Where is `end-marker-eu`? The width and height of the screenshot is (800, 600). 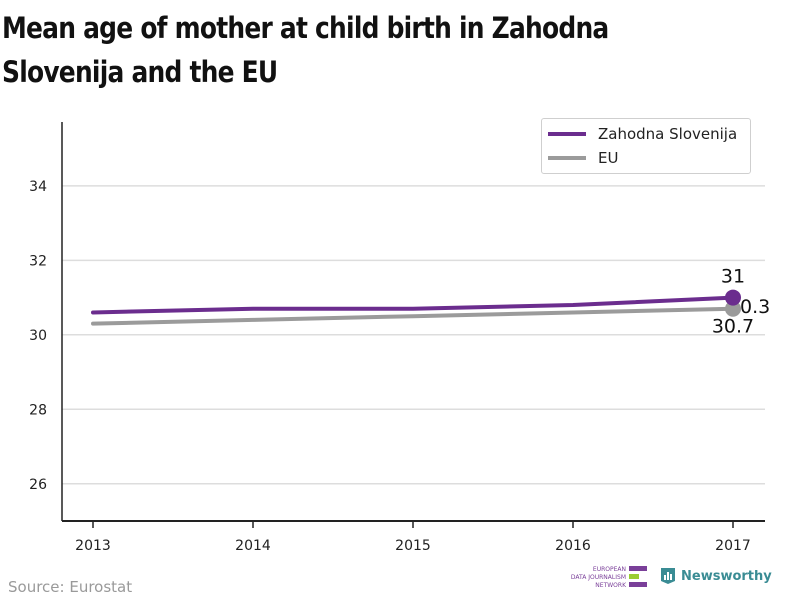
end-marker-eu is located at coordinates (733, 308).